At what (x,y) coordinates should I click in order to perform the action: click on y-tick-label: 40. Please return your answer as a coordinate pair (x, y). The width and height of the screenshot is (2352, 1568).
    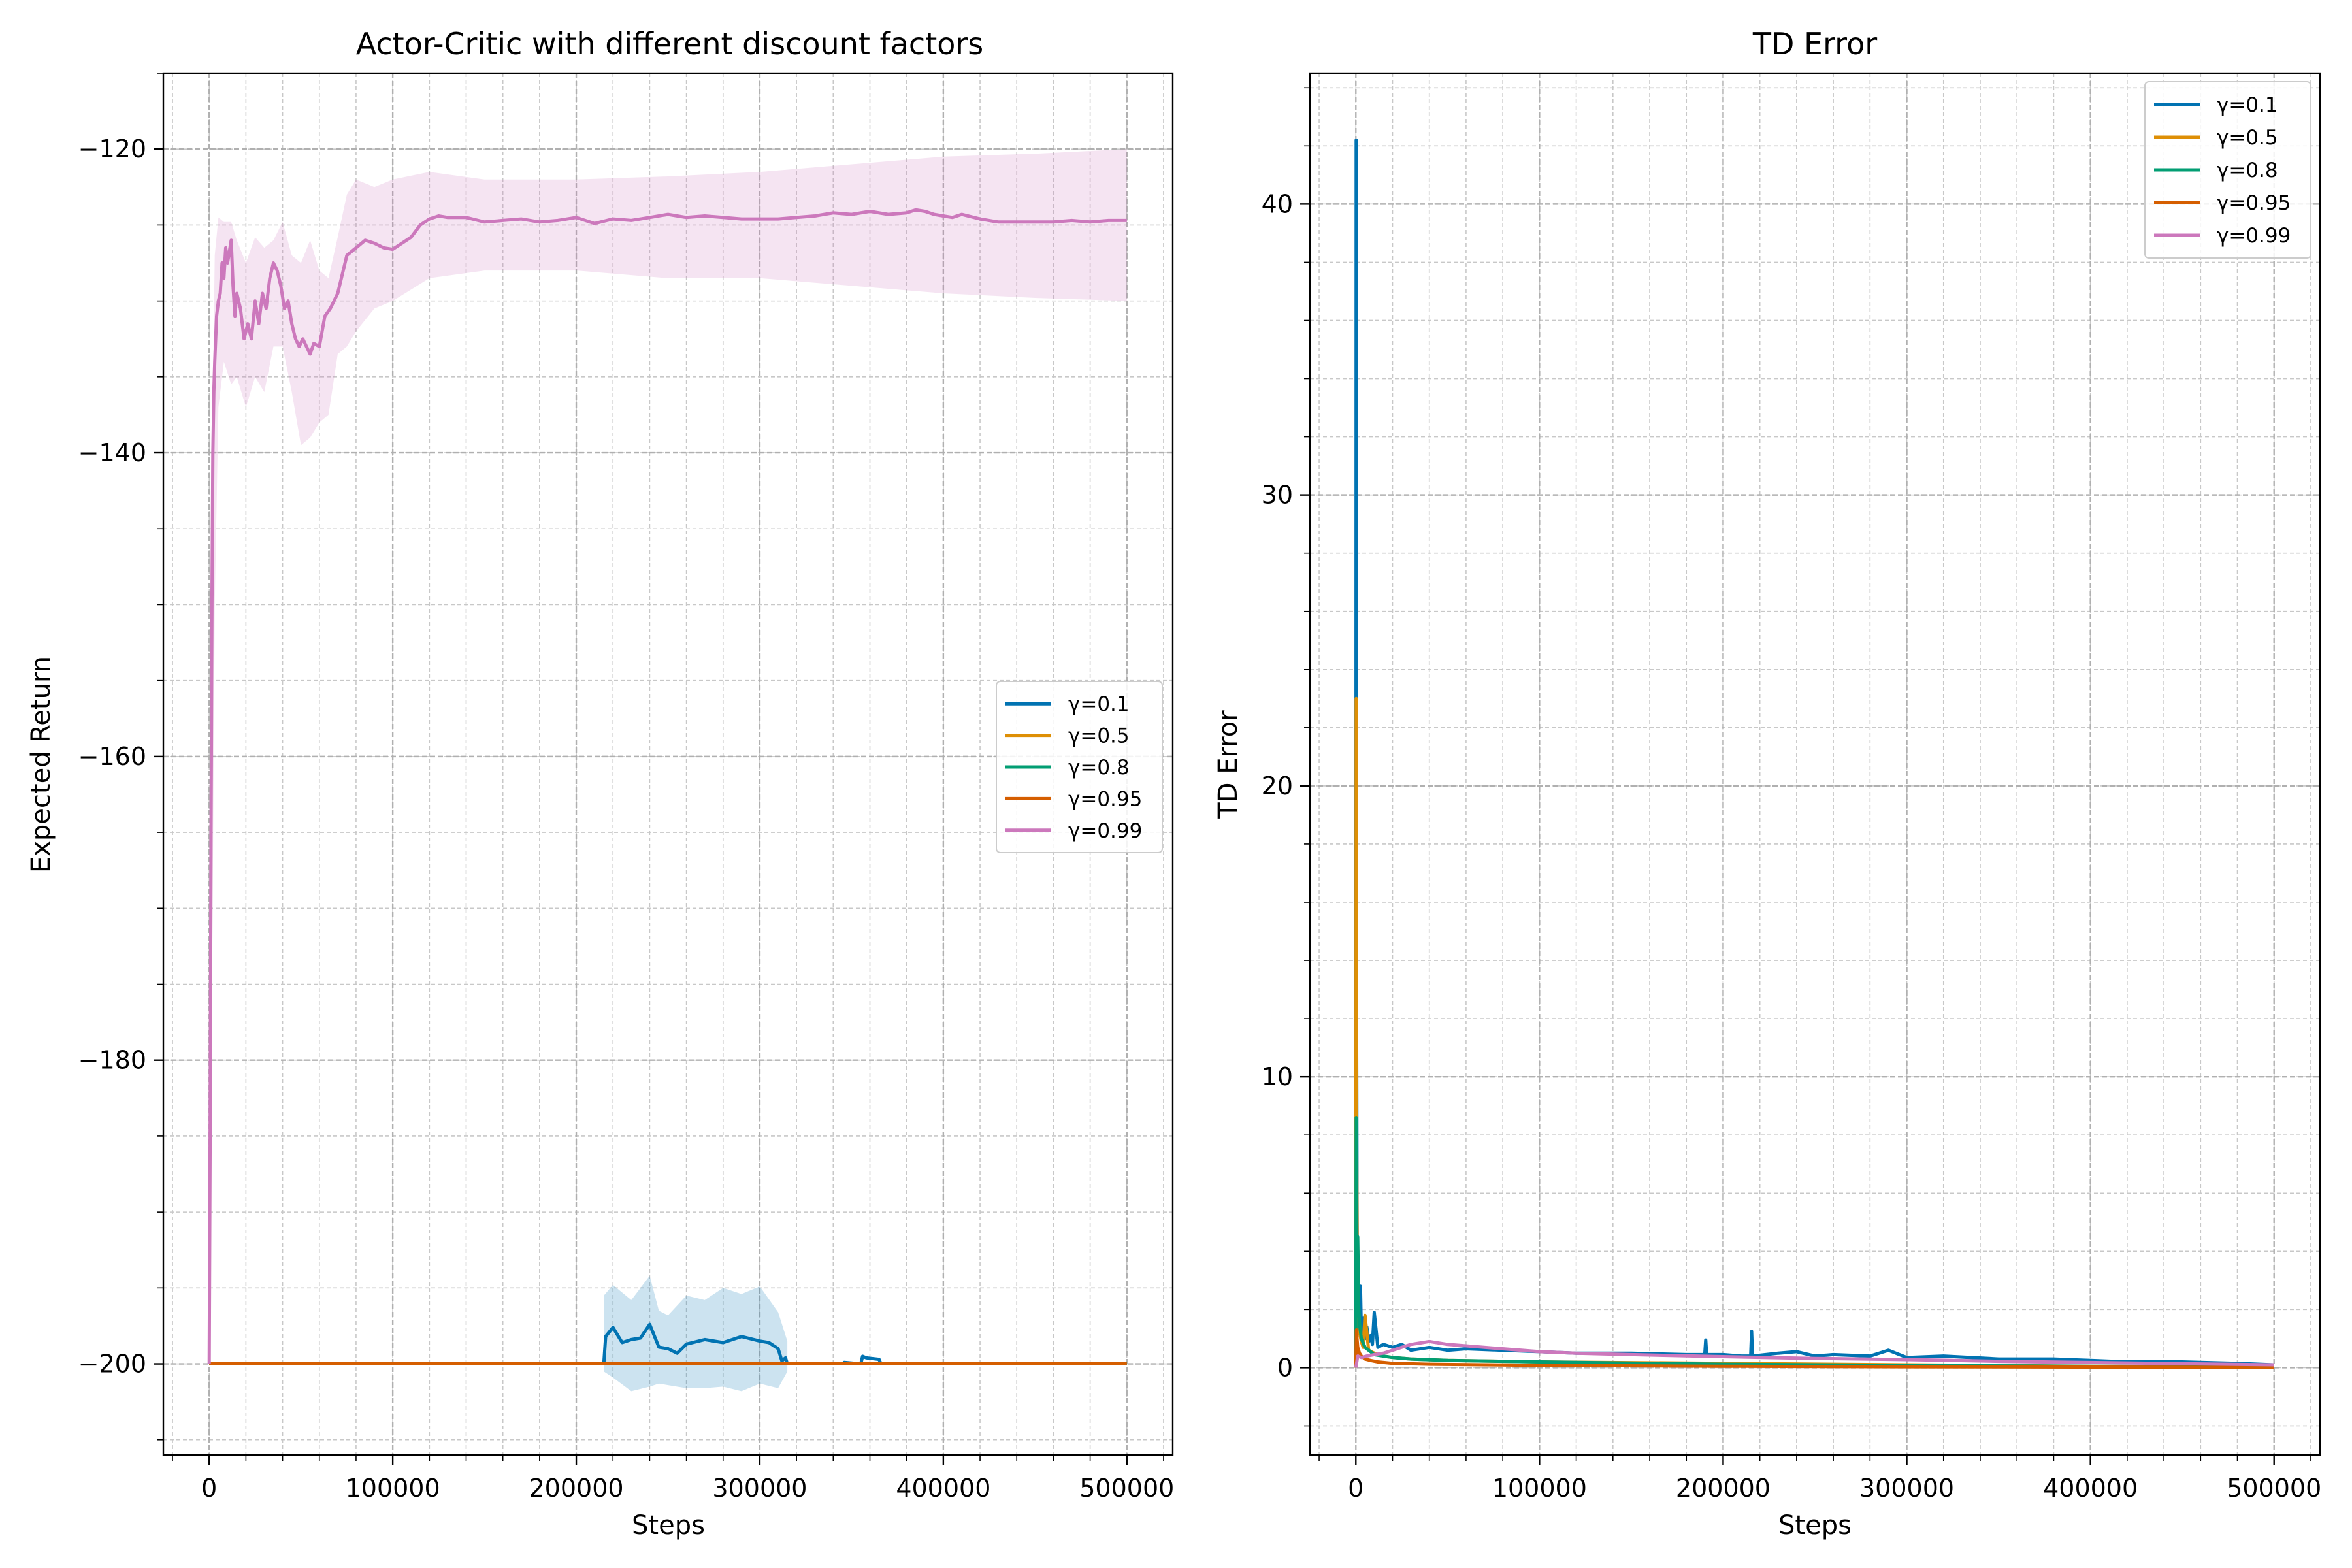
    Looking at the image, I should click on (1277, 203).